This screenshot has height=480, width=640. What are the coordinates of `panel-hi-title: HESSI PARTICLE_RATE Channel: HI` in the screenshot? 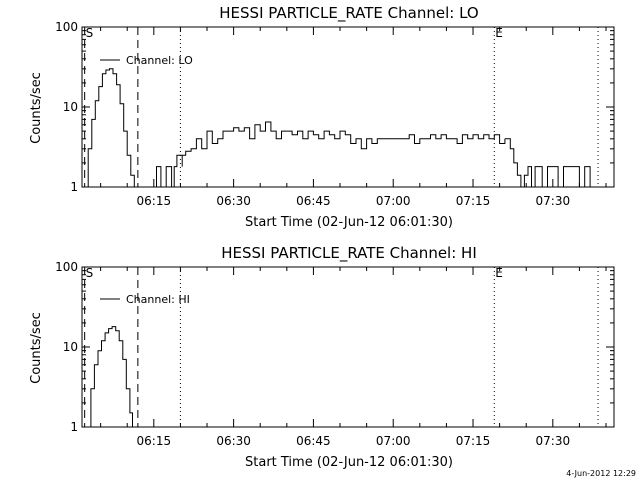 It's located at (349, 253).